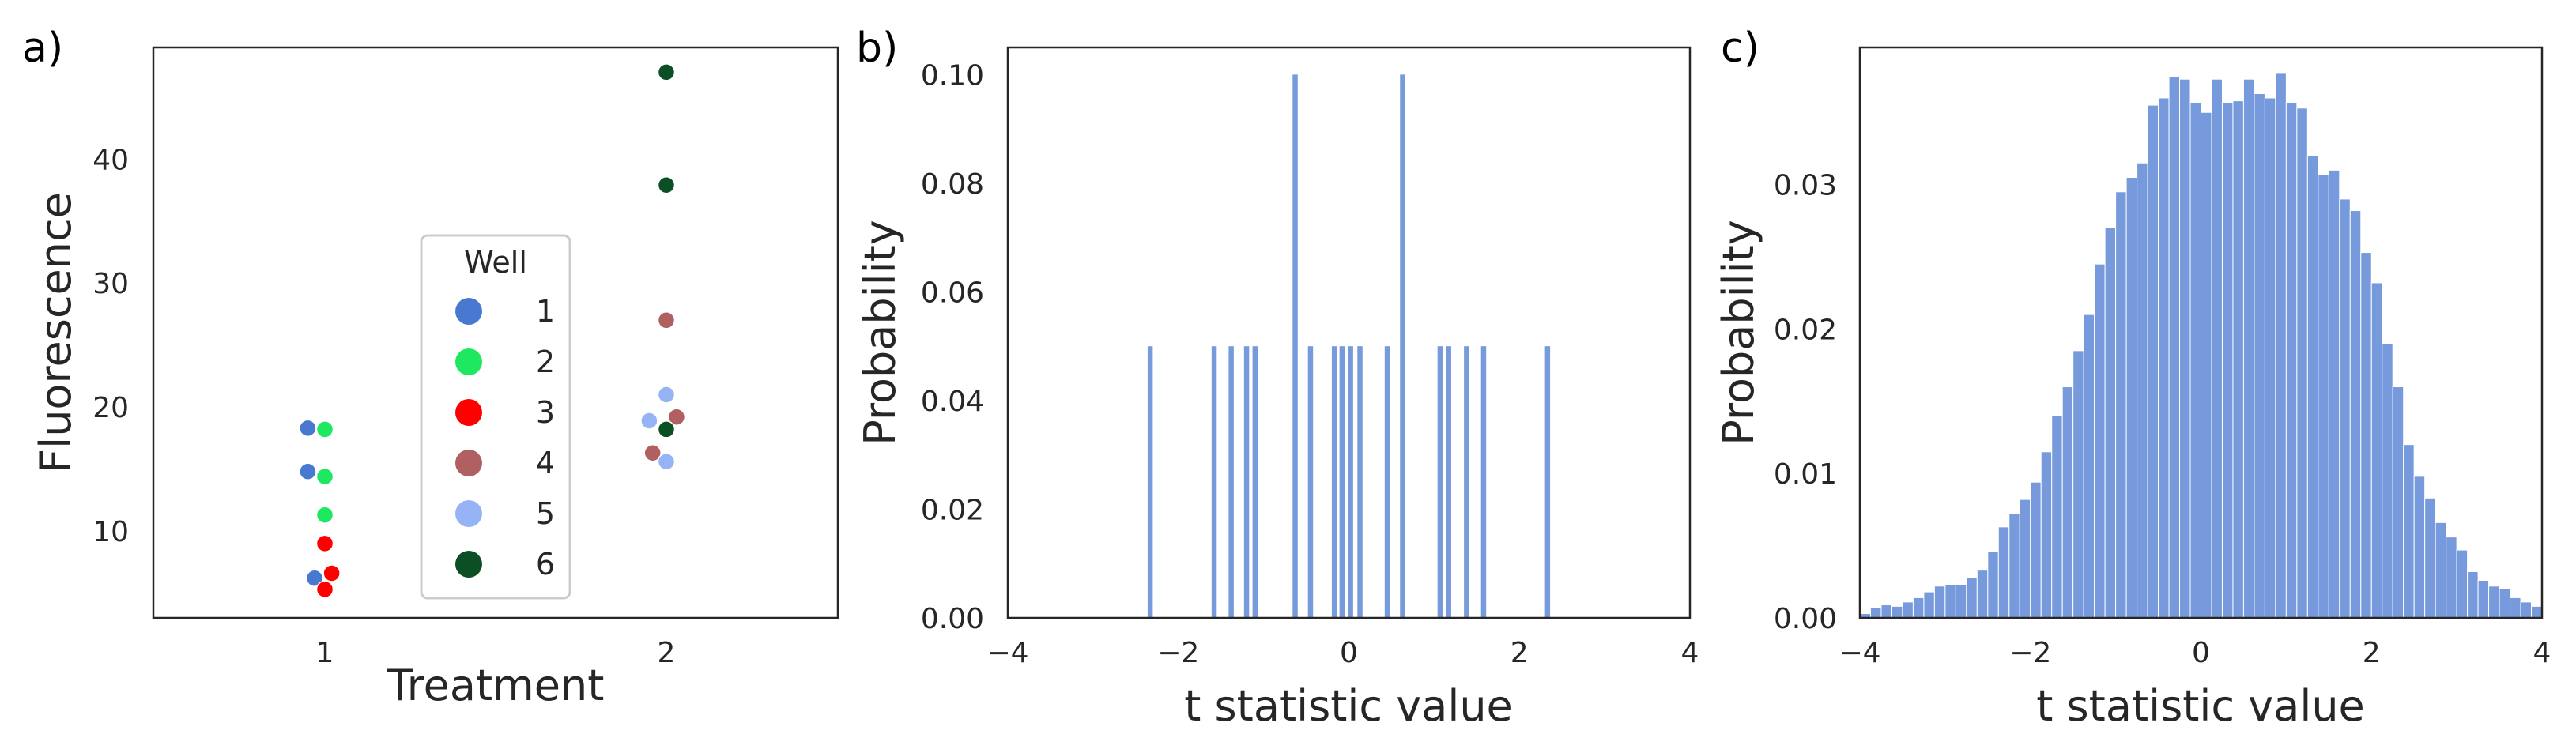  I want to click on y-tick-label: 0.01, so click(1805, 474).